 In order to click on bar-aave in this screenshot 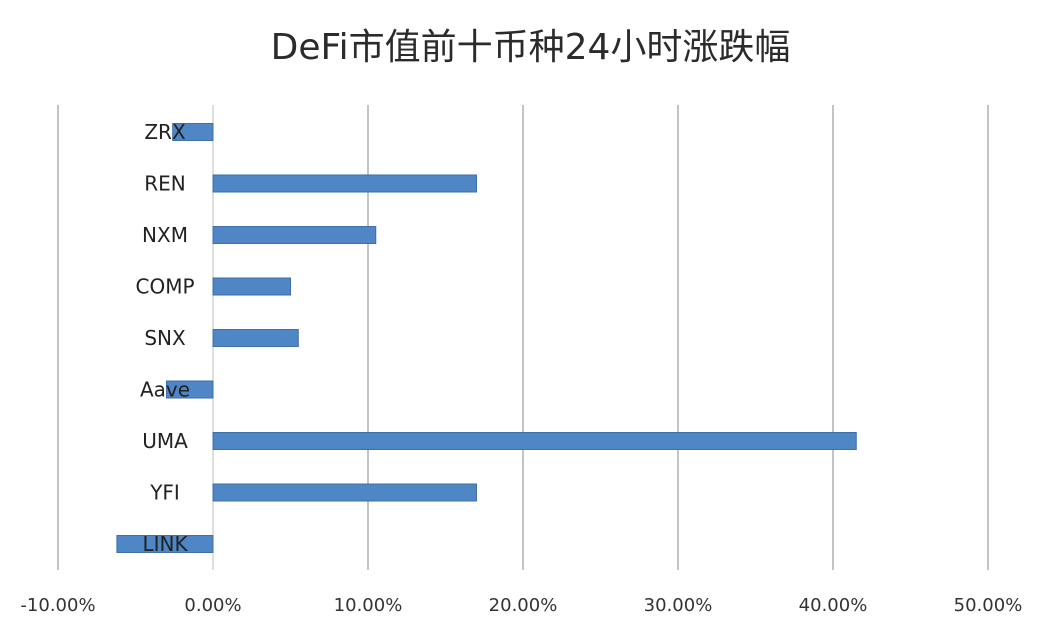, I will do `click(190, 389)`.